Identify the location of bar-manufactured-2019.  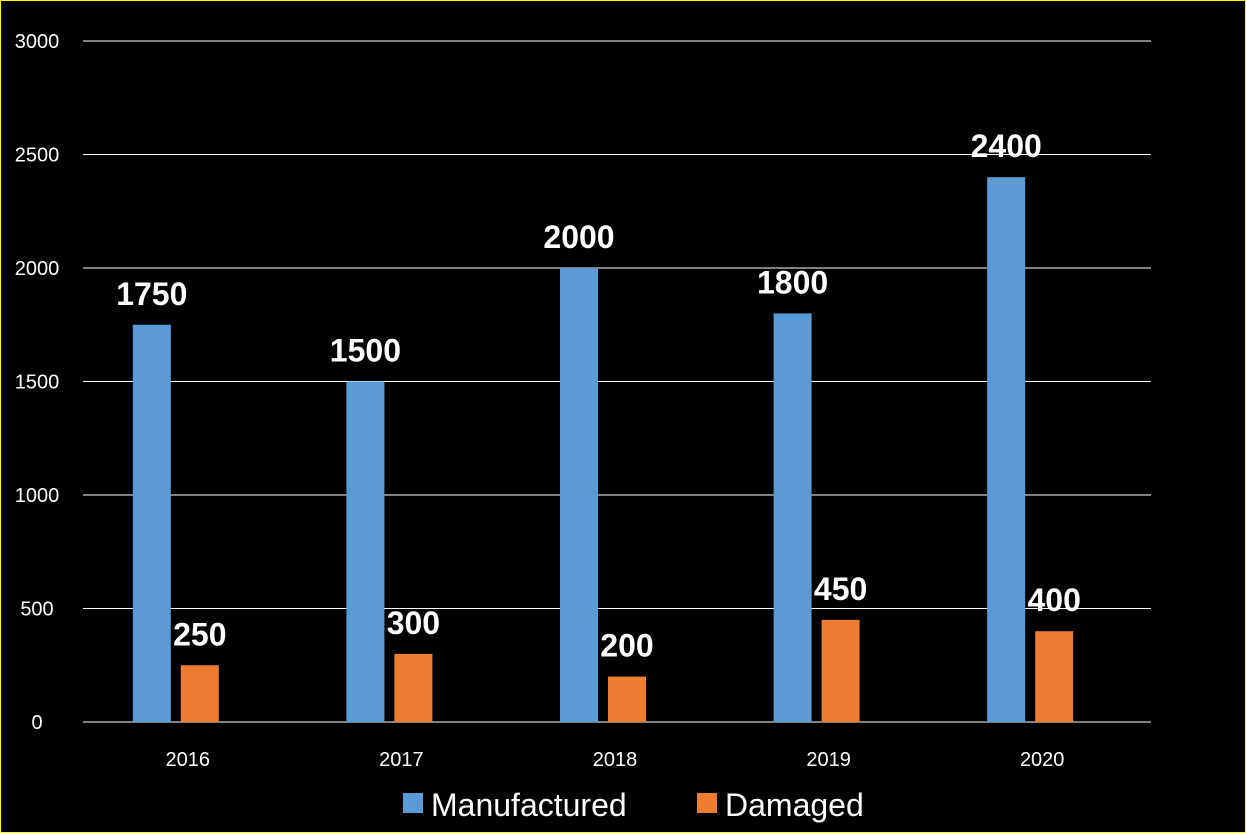
(792, 517).